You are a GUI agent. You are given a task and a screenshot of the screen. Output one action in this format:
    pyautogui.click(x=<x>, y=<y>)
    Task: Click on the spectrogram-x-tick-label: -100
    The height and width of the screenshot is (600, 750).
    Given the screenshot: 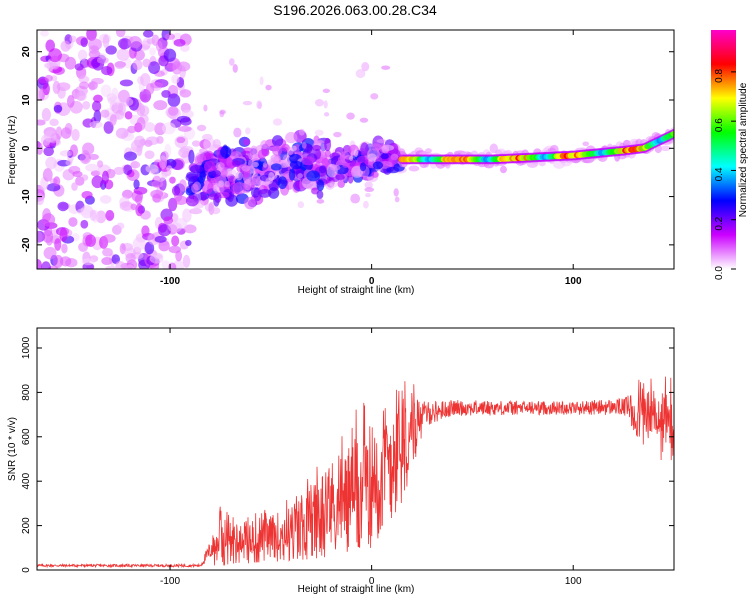 What is the action you would take?
    pyautogui.click(x=170, y=281)
    